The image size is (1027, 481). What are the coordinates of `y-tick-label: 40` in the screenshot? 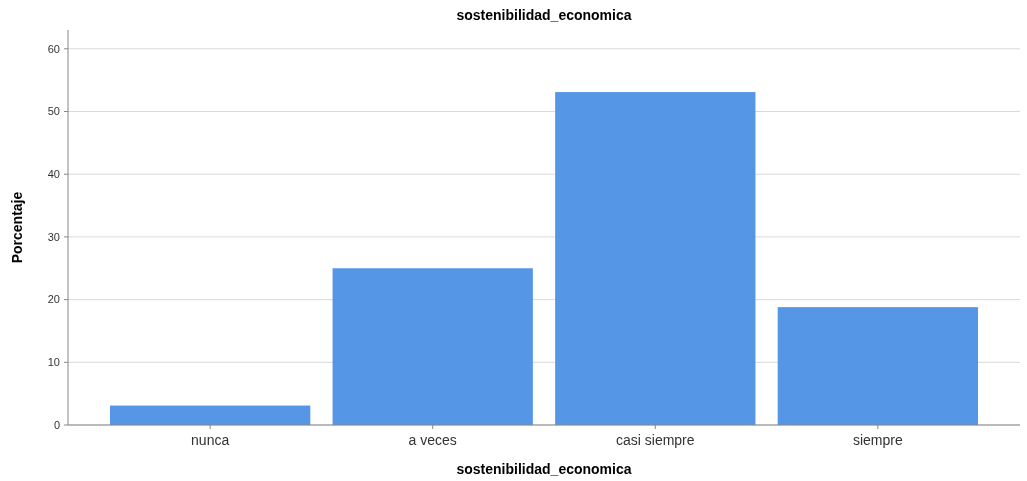 It's located at (53, 174).